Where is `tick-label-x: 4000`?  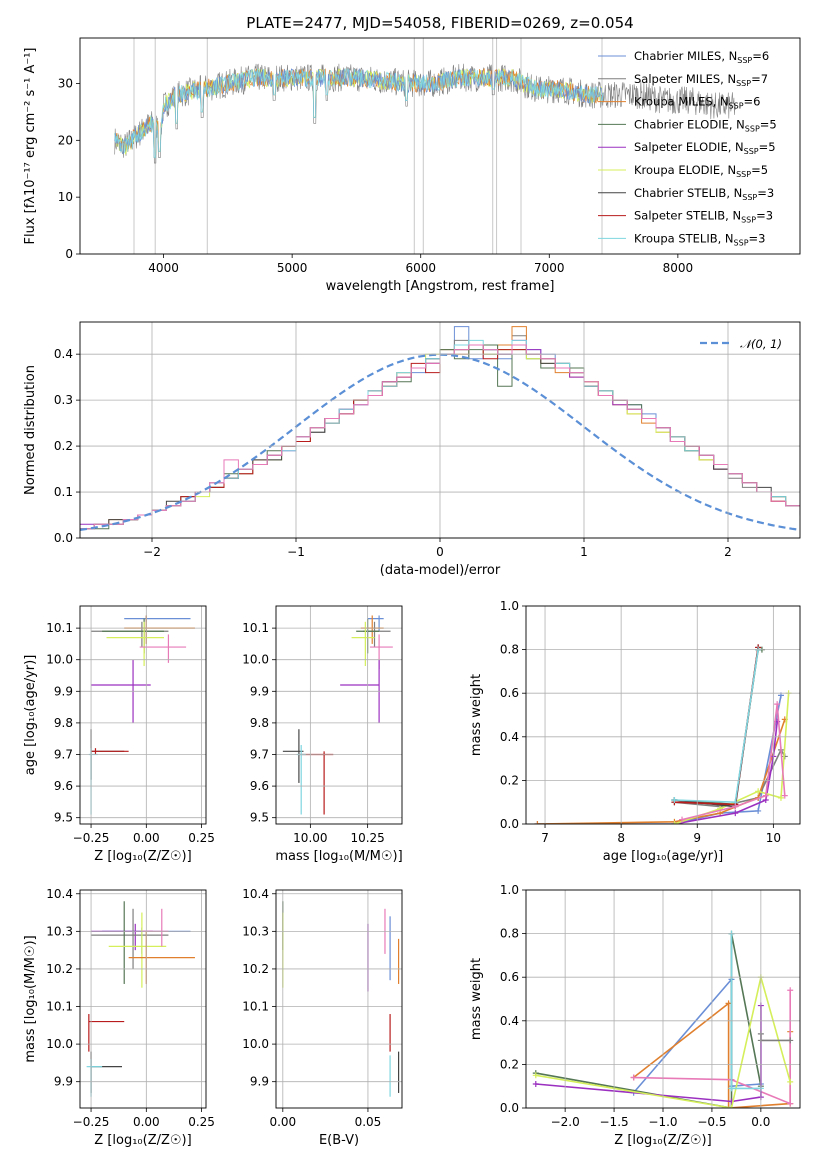
tick-label-x: 4000 is located at coordinates (163, 268).